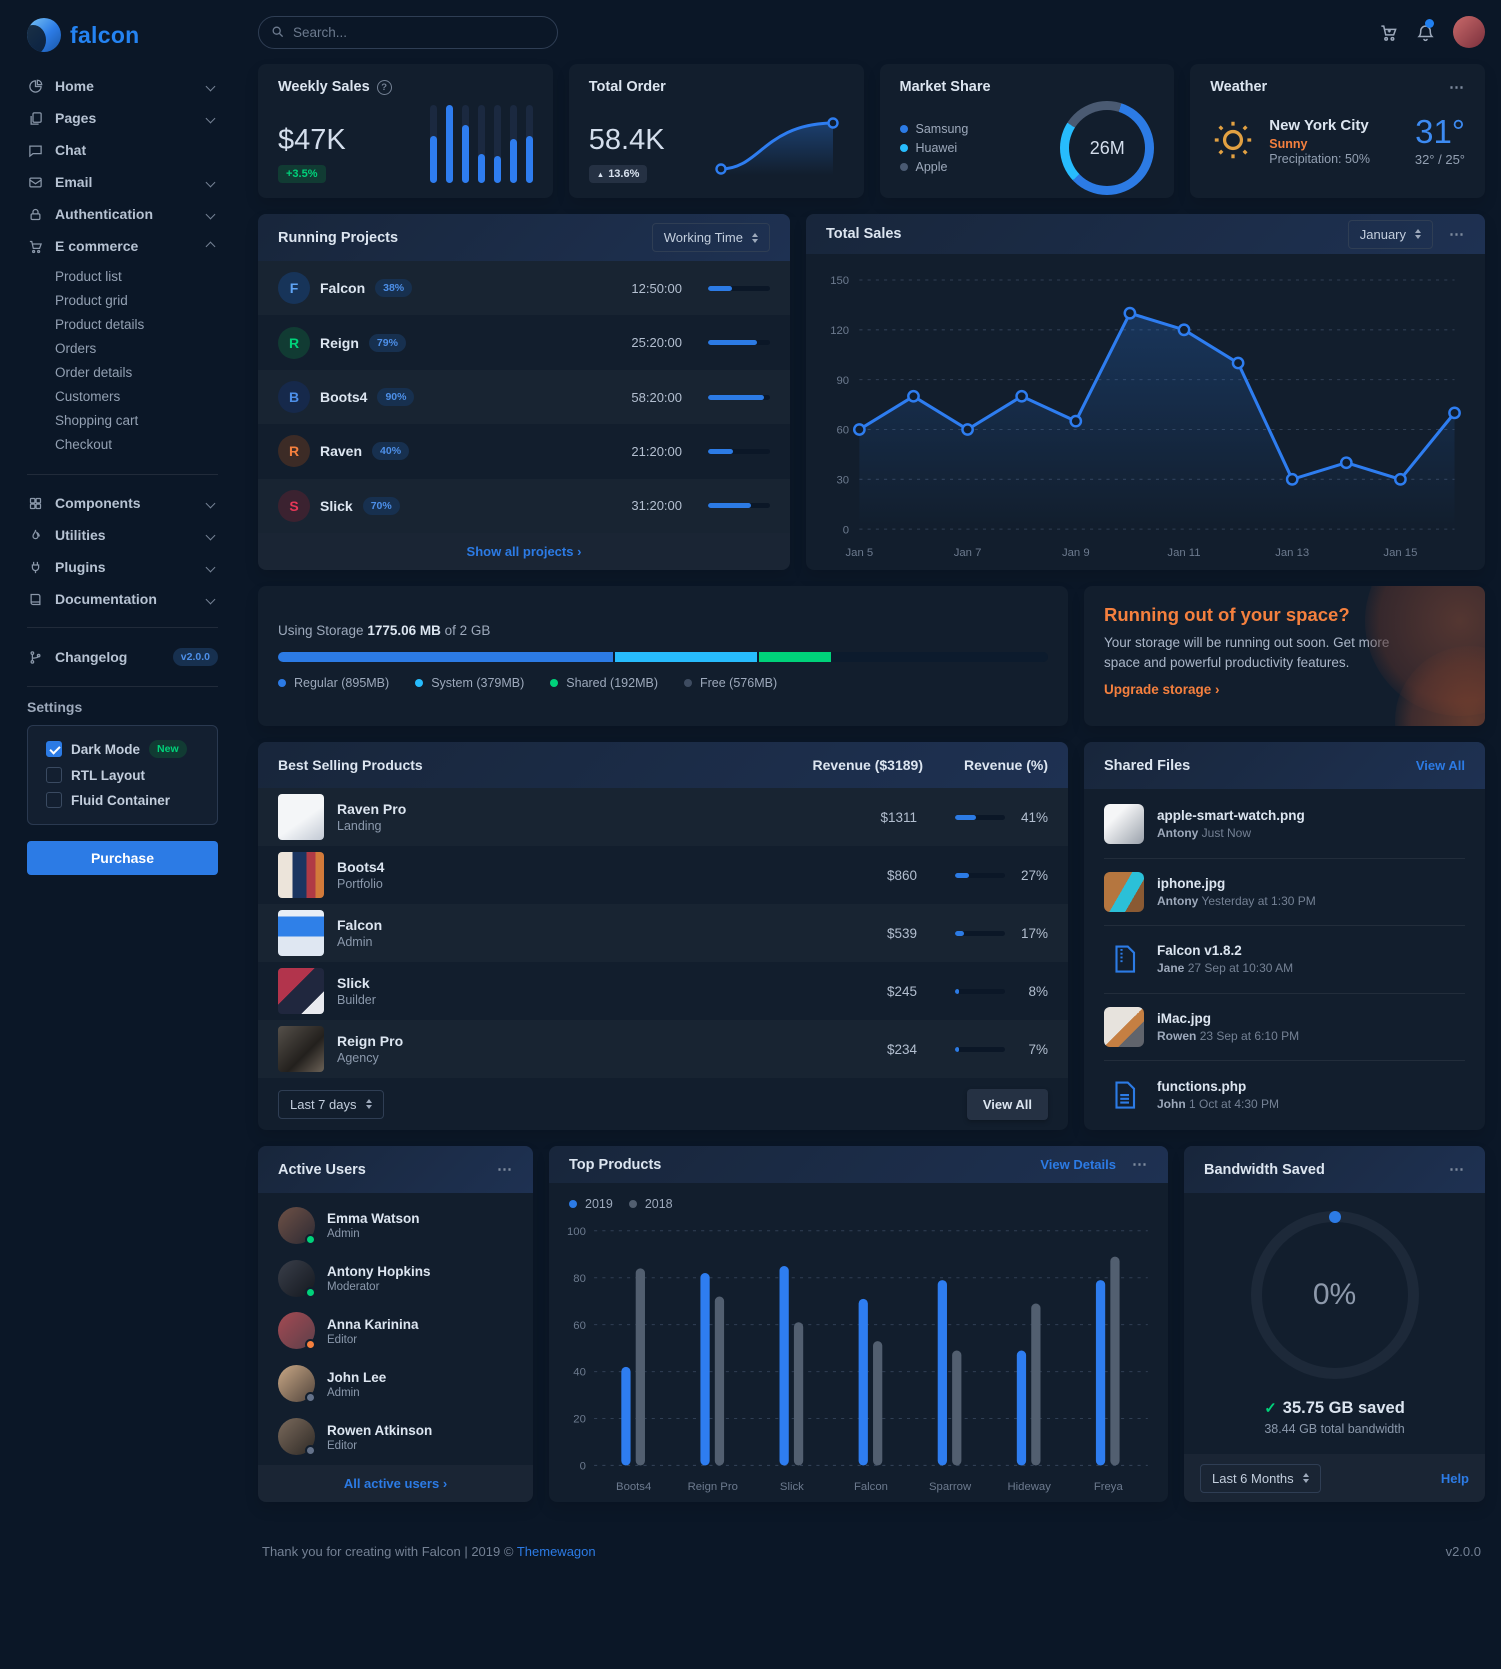 The width and height of the screenshot is (1501, 1669). I want to click on card-title: Active Users, so click(322, 1169).